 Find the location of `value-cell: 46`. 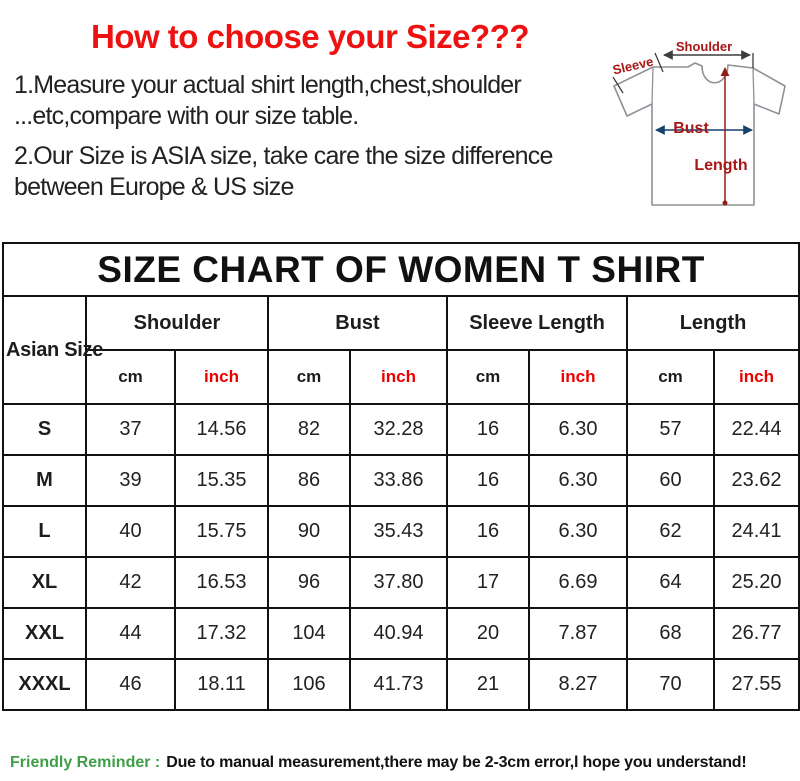

value-cell: 46 is located at coordinates (130, 684).